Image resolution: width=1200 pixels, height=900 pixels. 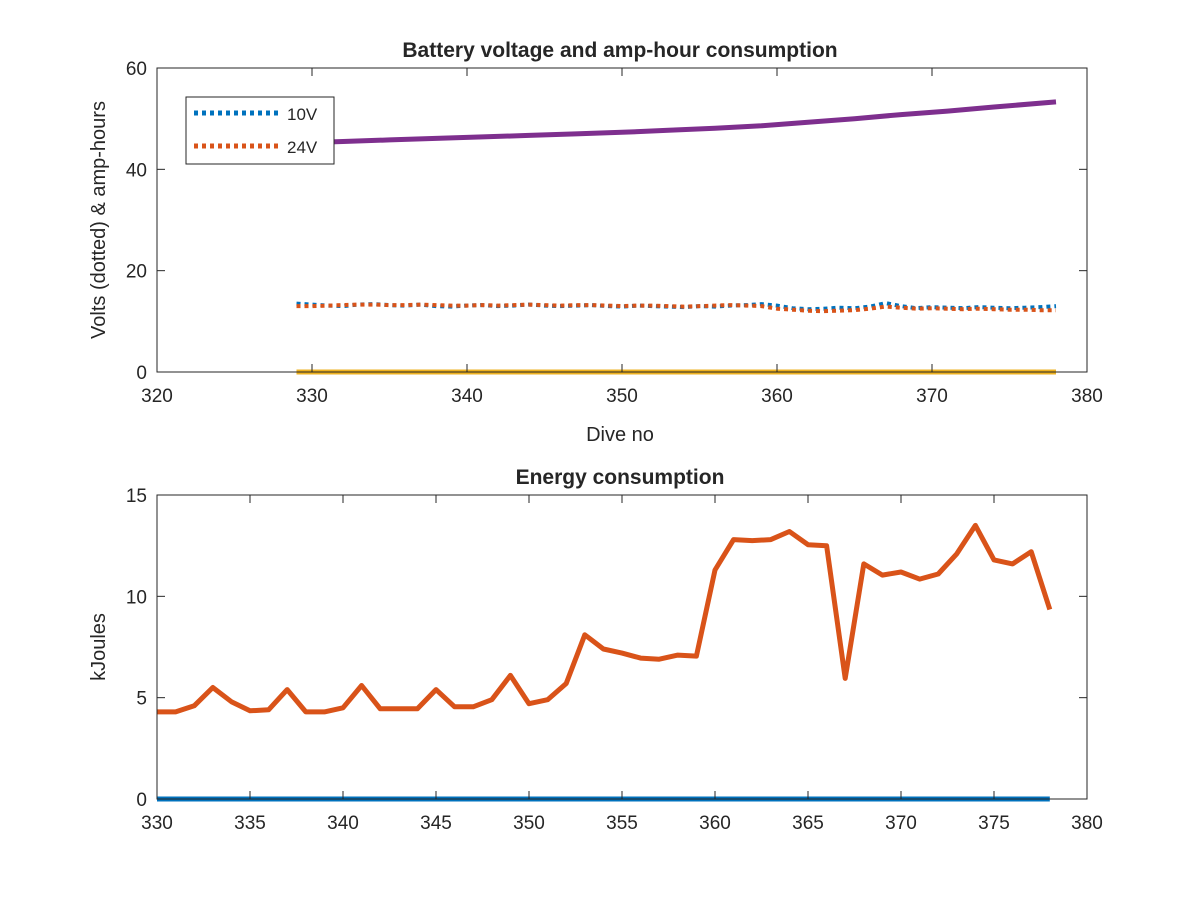 What do you see at coordinates (136, 170) in the screenshot?
I see `plot1-y-tick-label: 40` at bounding box center [136, 170].